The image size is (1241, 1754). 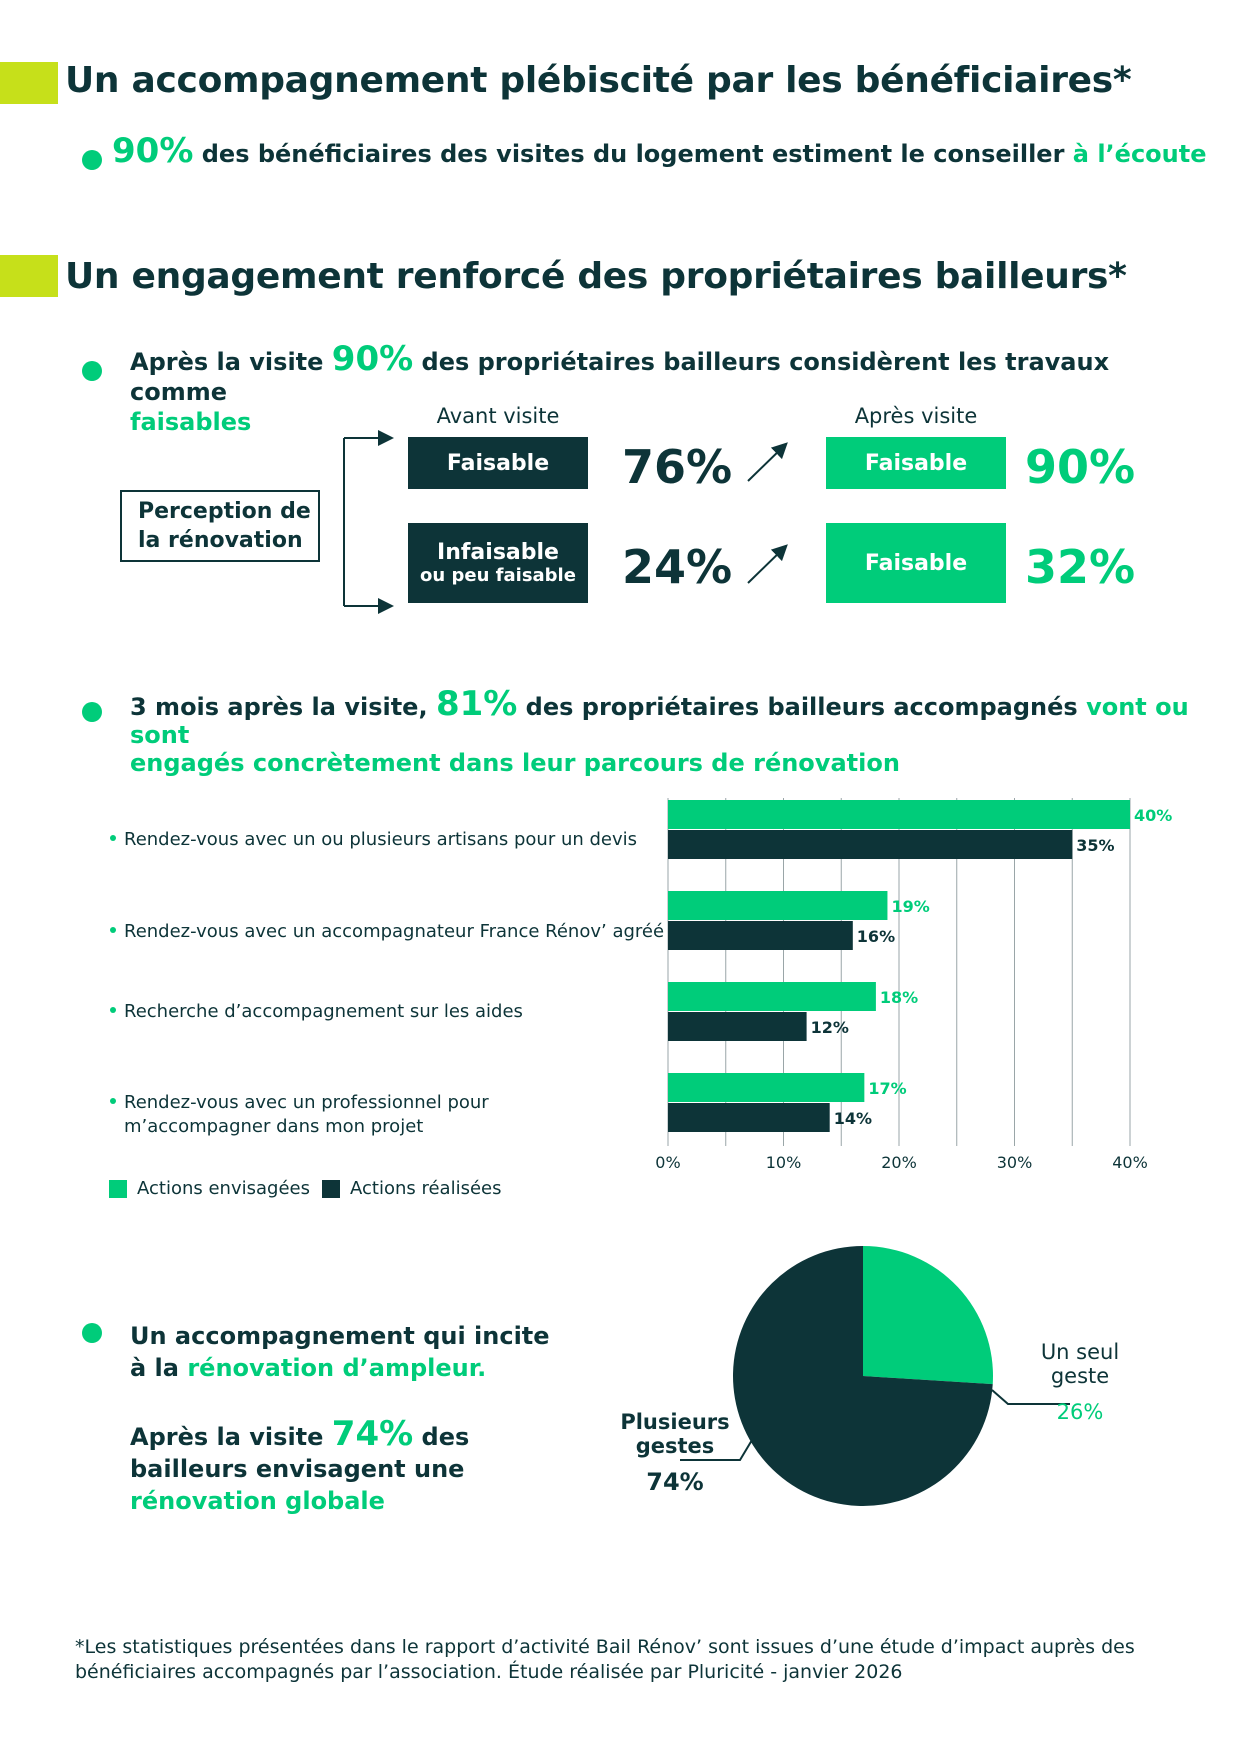 What do you see at coordinates (876, 936) in the screenshot?
I see `bar-value-label: 16%` at bounding box center [876, 936].